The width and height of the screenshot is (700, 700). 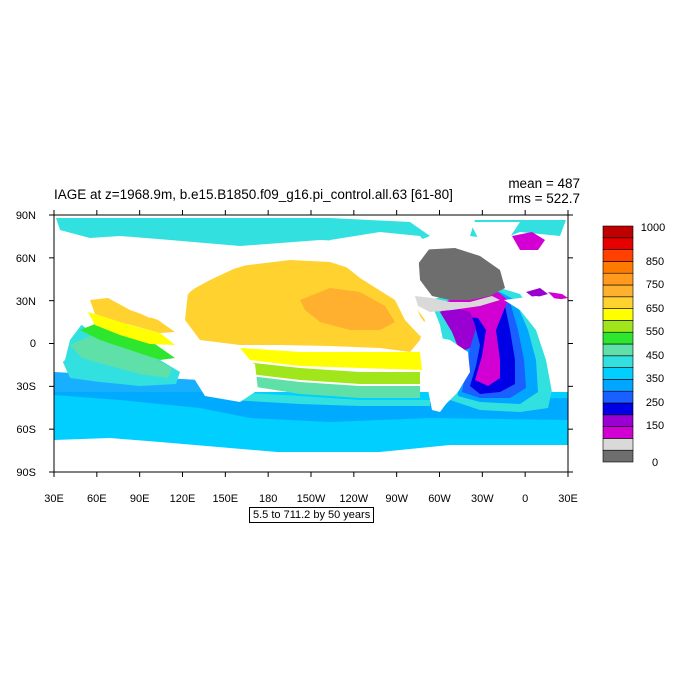 What do you see at coordinates (162, 280) in the screenshot?
I see `land-eurasia` at bounding box center [162, 280].